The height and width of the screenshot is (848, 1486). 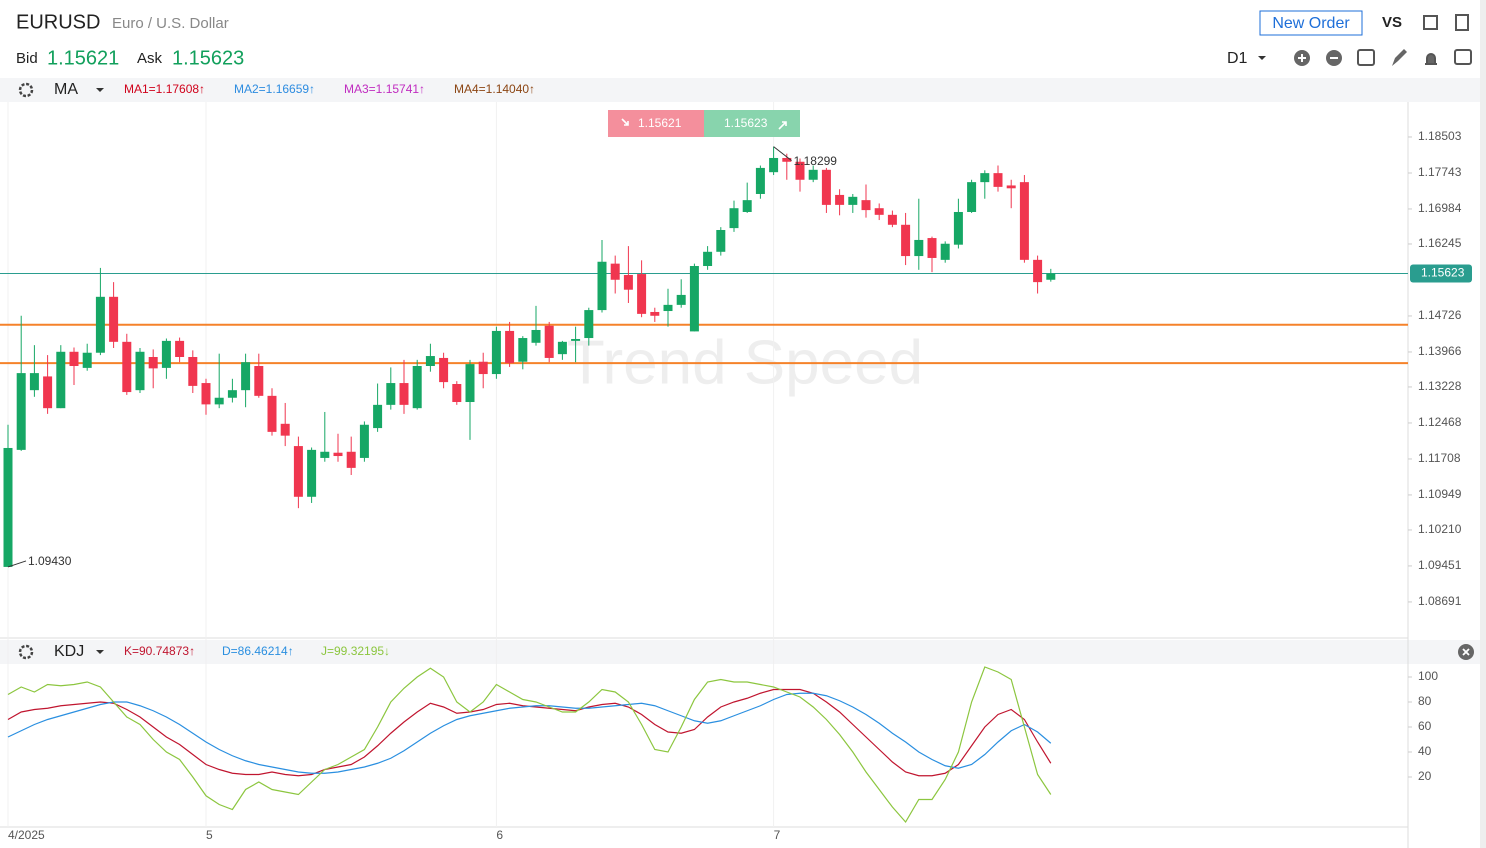 I want to click on toolbar-icons, so click(x=1365, y=40).